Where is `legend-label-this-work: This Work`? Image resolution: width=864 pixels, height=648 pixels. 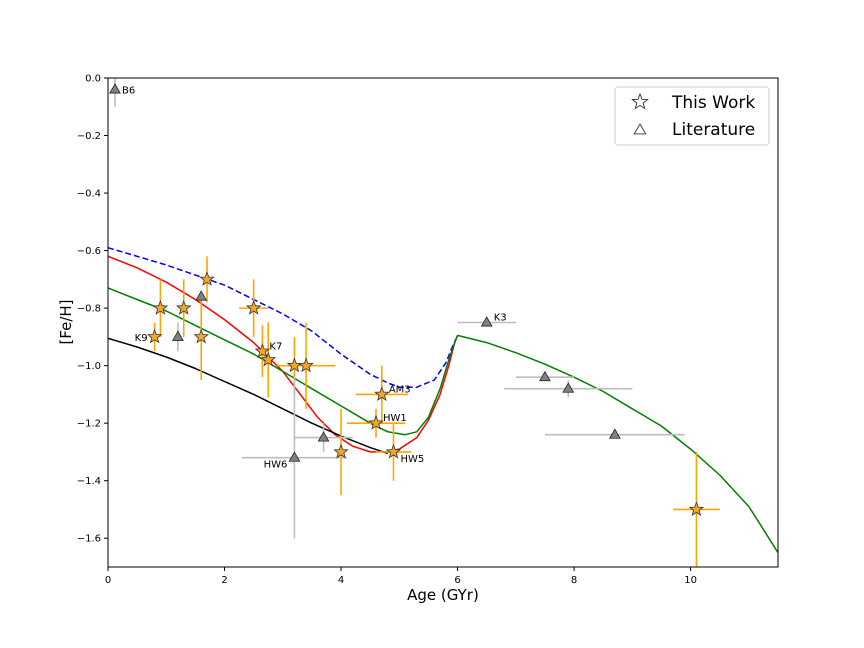
legend-label-this-work: This Work is located at coordinates (713, 103).